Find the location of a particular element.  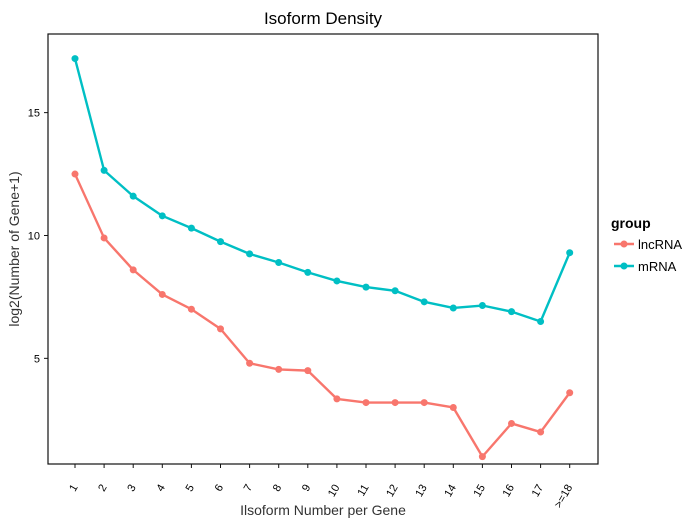

y-tick-label: 10 is located at coordinates (34, 236).